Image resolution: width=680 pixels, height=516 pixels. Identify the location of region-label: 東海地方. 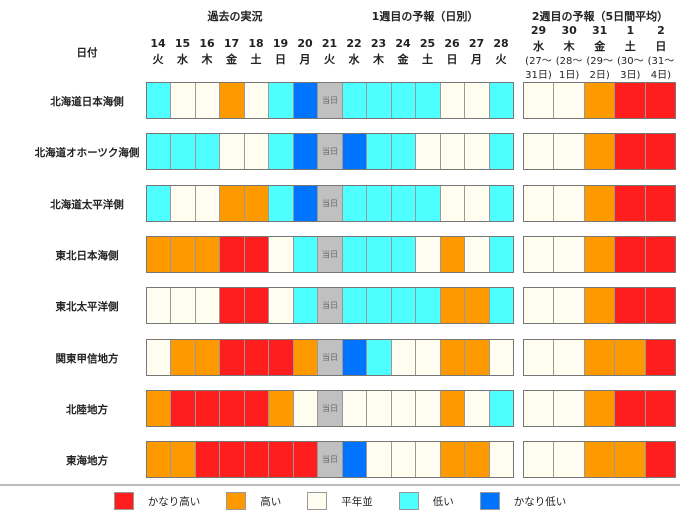
(87, 461).